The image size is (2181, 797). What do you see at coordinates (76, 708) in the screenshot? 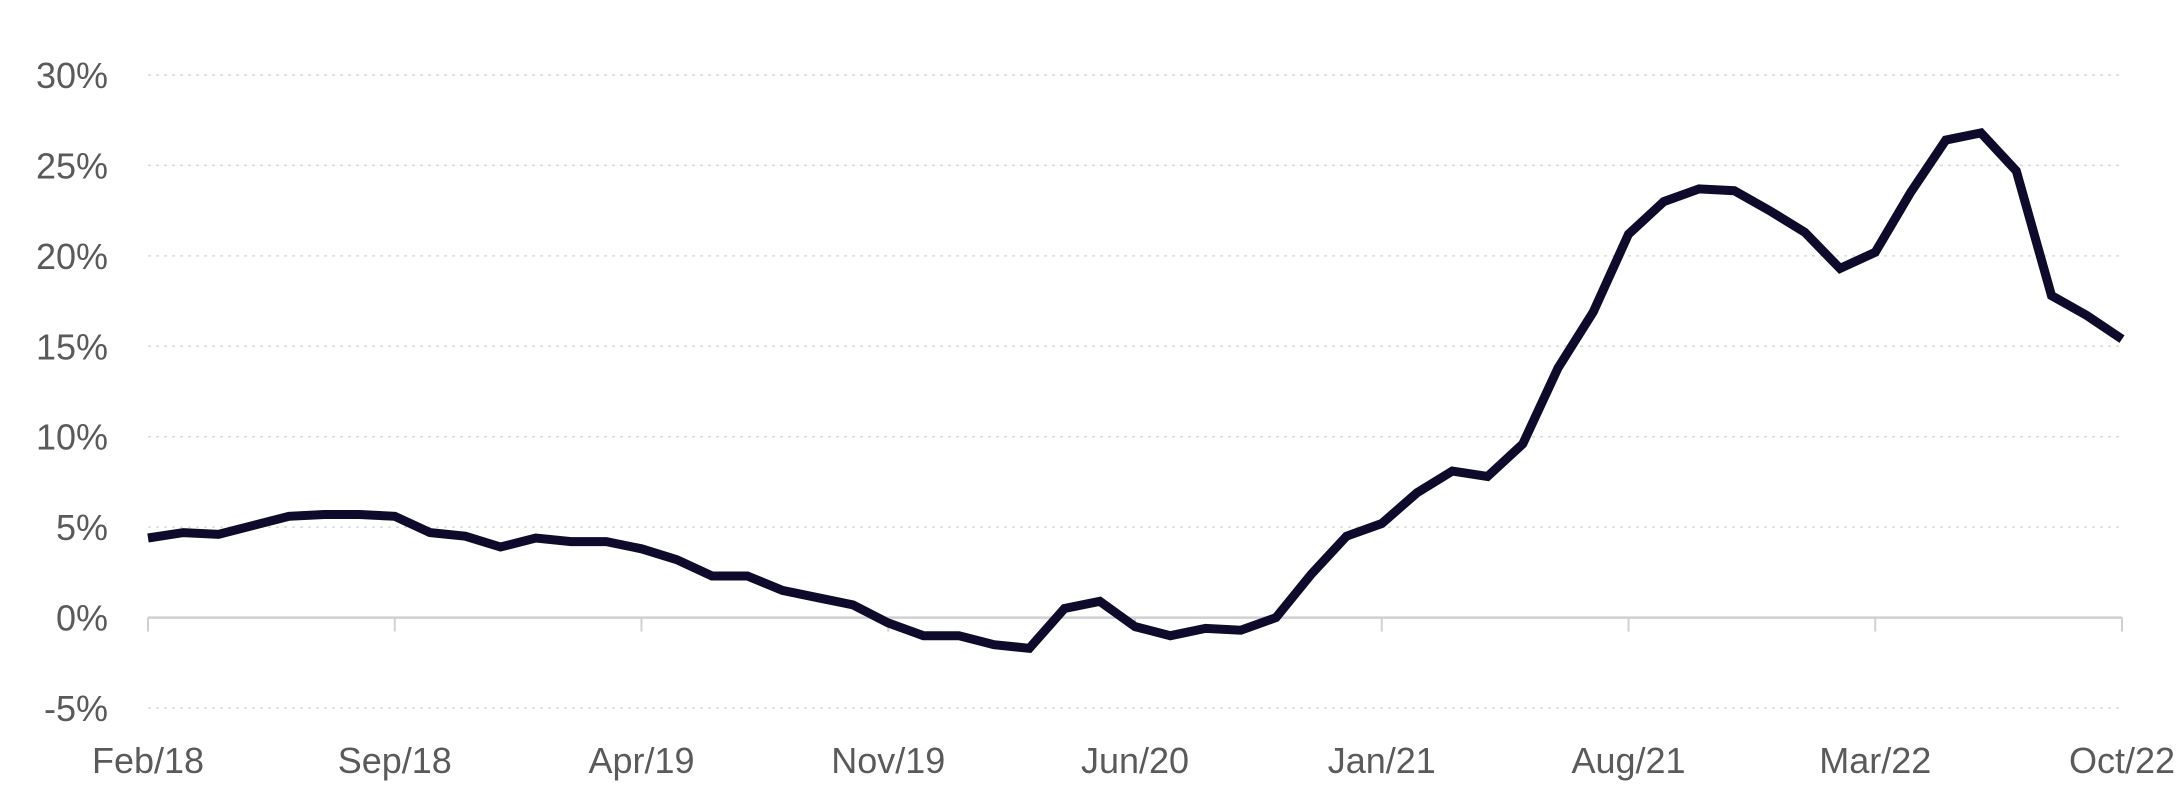
I see `y-tick-label: -5%` at bounding box center [76, 708].